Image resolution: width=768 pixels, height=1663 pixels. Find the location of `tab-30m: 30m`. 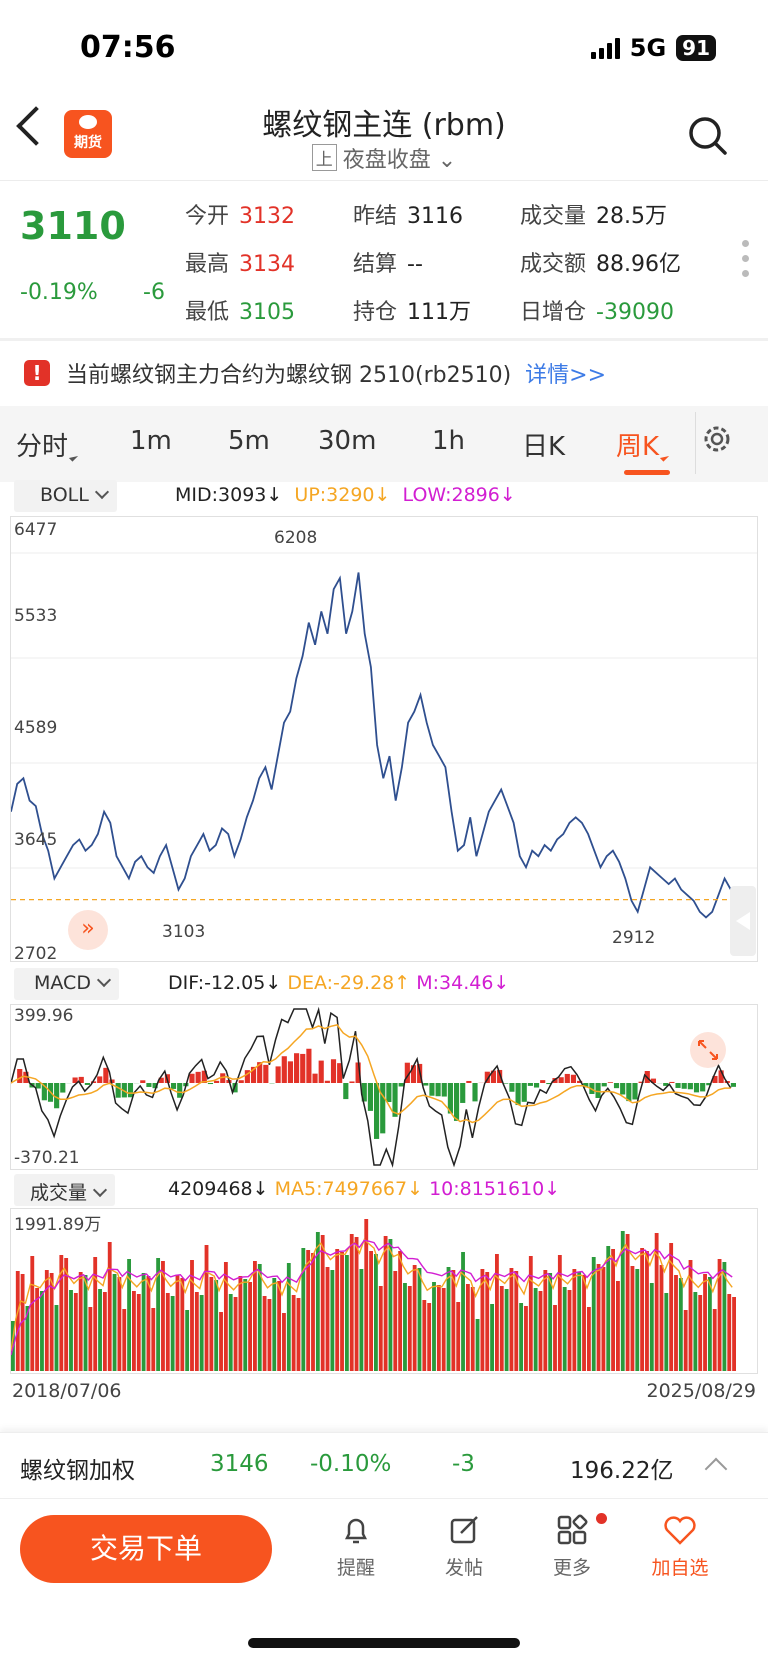

tab-30m: 30m is located at coordinates (347, 441).